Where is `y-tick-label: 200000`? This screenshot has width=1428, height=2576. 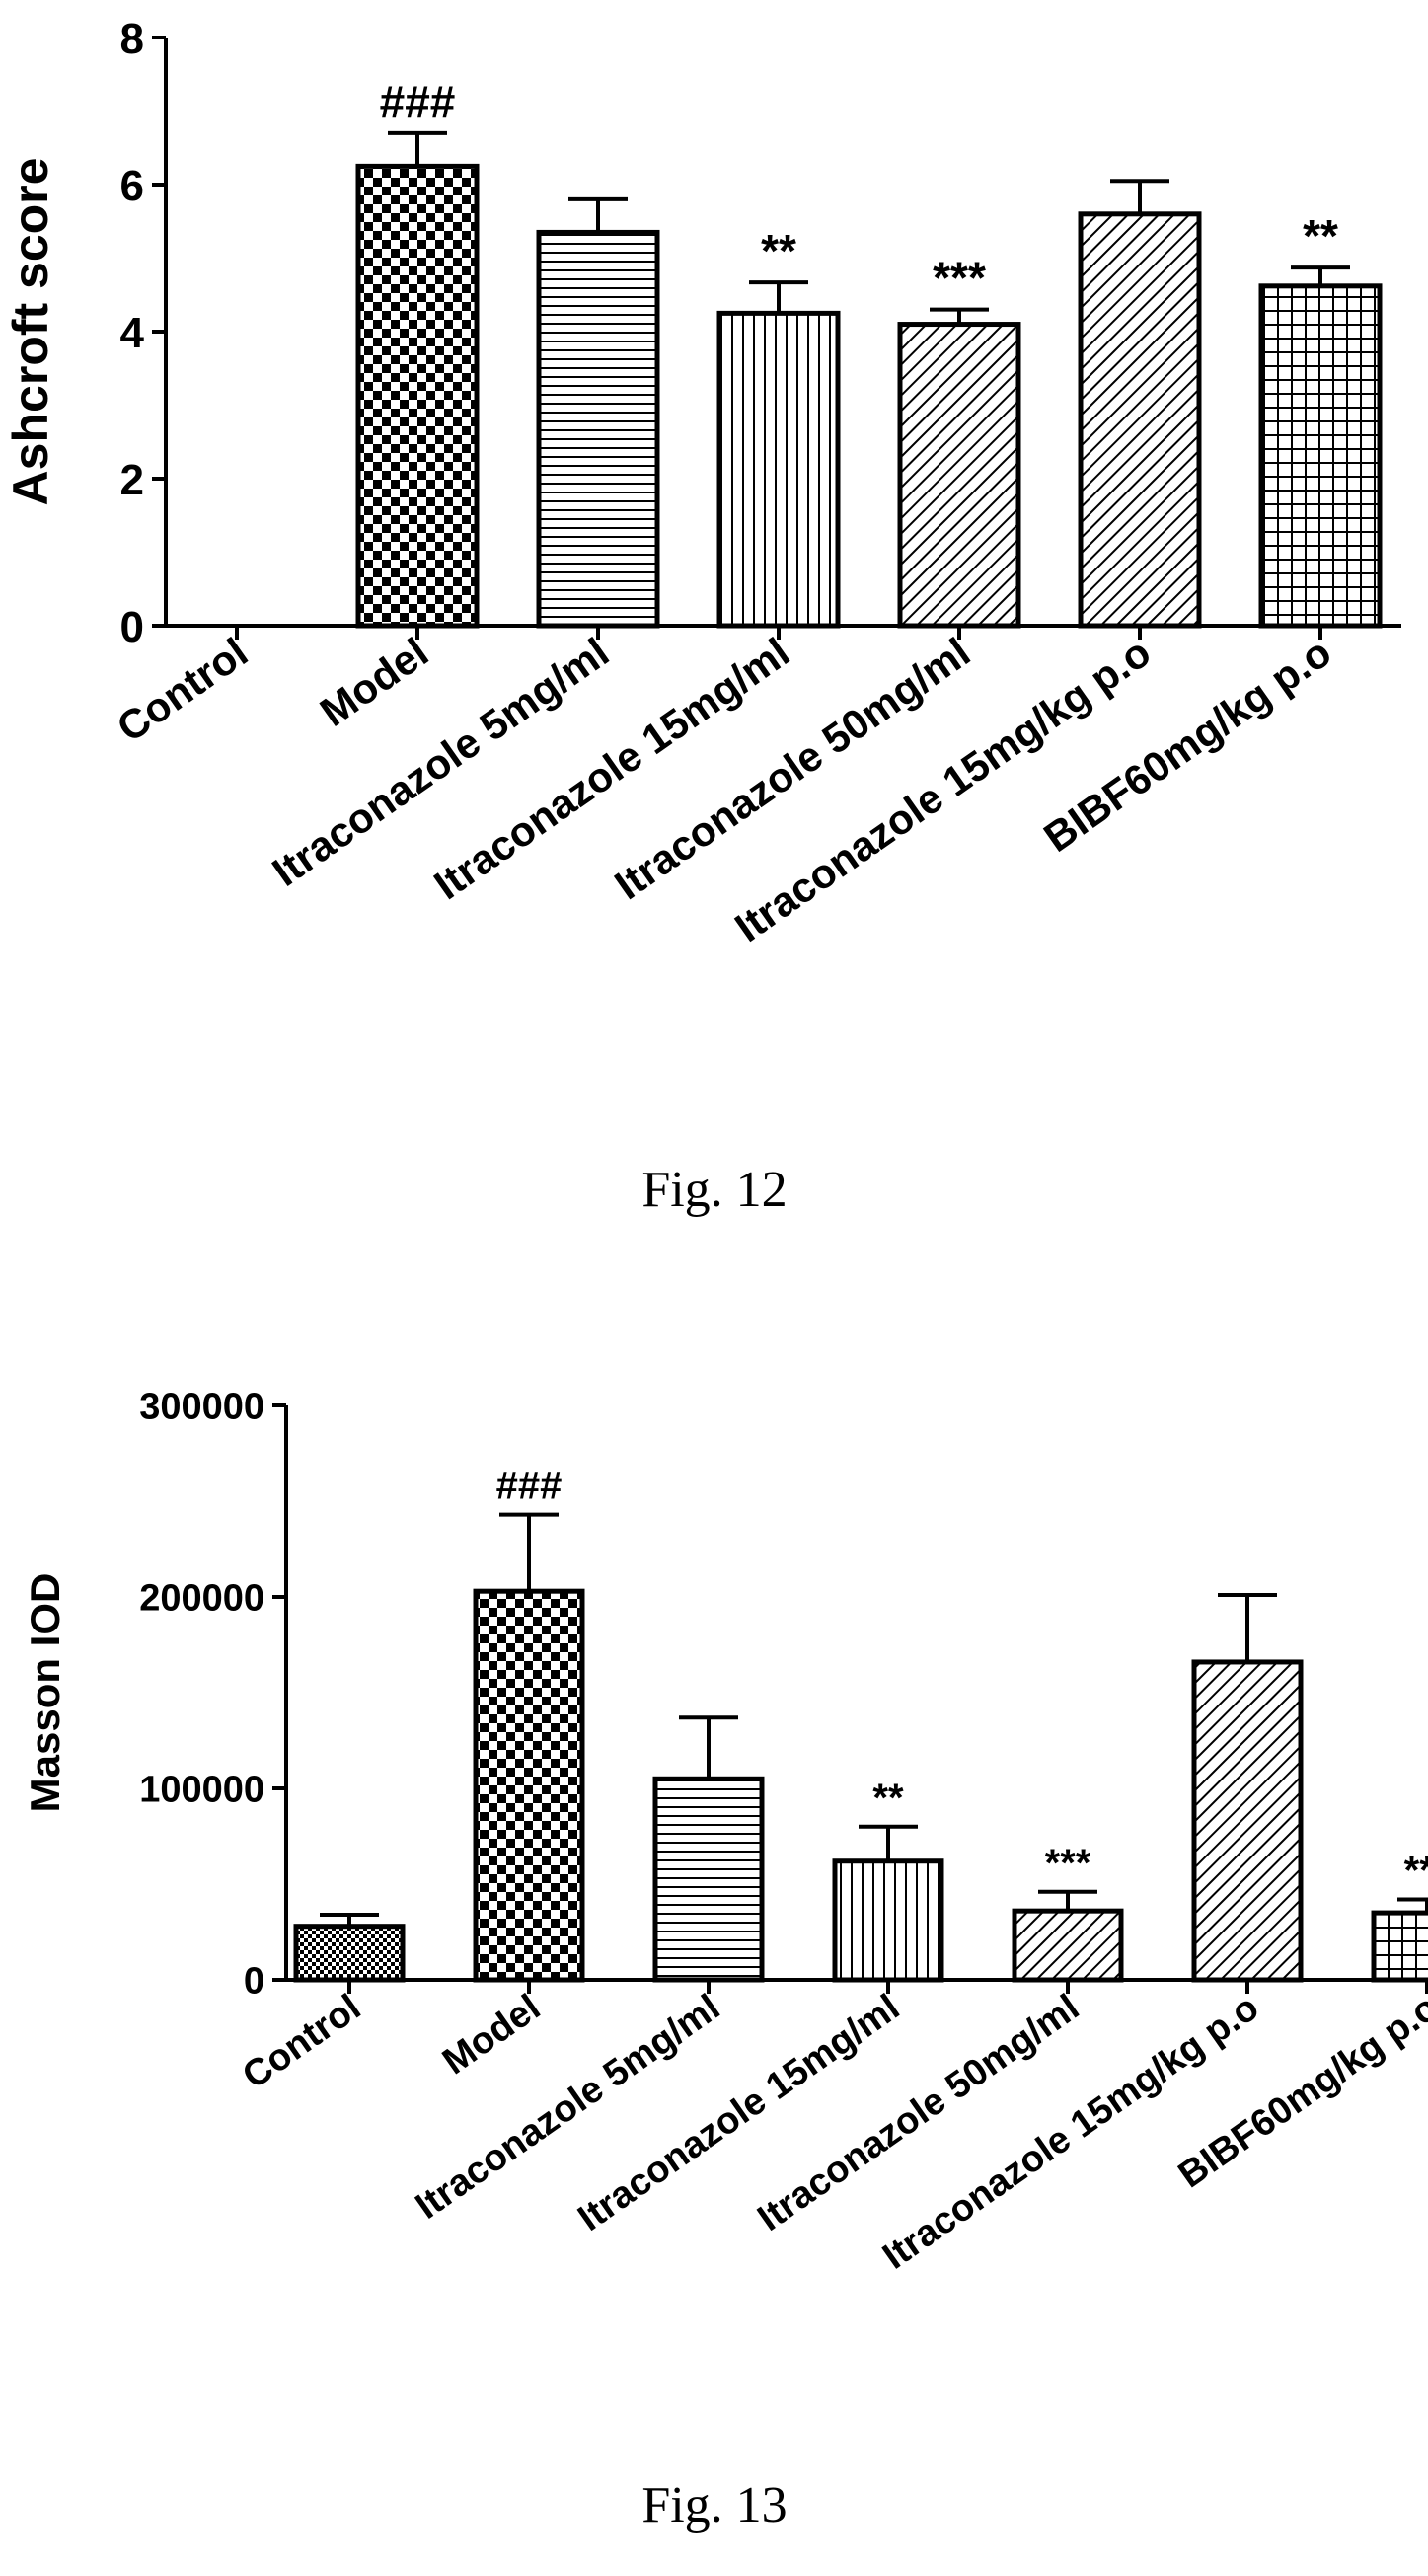 y-tick-label: 200000 is located at coordinates (201, 1599).